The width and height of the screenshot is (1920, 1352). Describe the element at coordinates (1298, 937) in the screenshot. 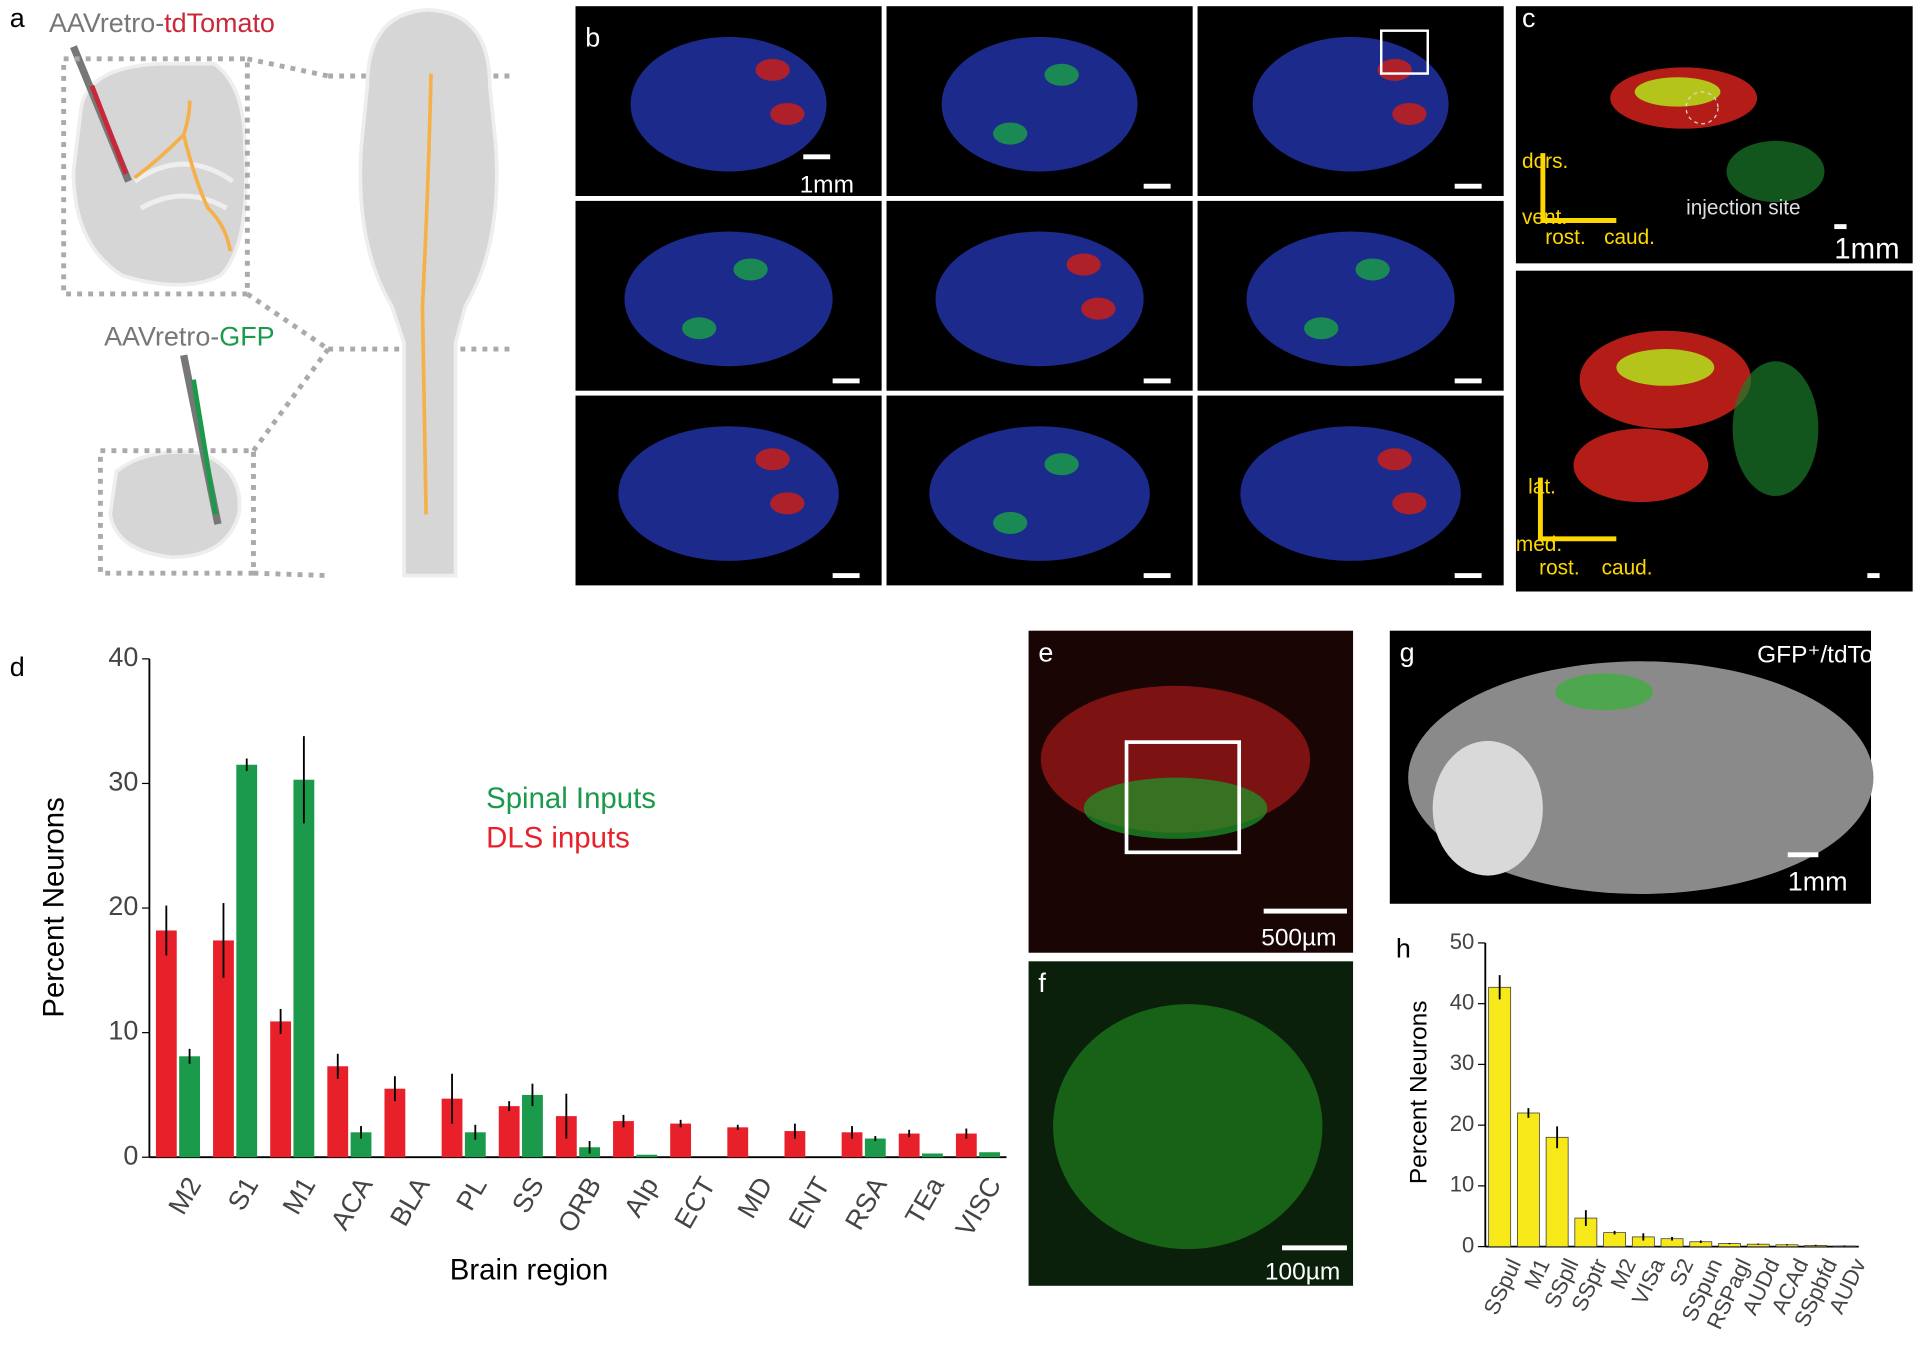

I see `annotation: 500µm` at that location.